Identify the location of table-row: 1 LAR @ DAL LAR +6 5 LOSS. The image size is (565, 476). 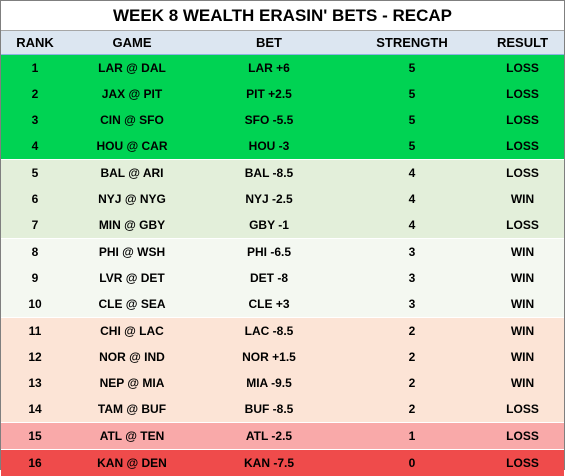
(282, 68).